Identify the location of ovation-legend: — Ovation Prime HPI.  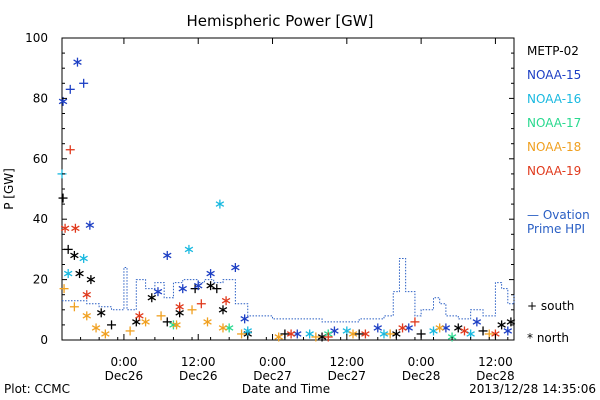
(558, 222).